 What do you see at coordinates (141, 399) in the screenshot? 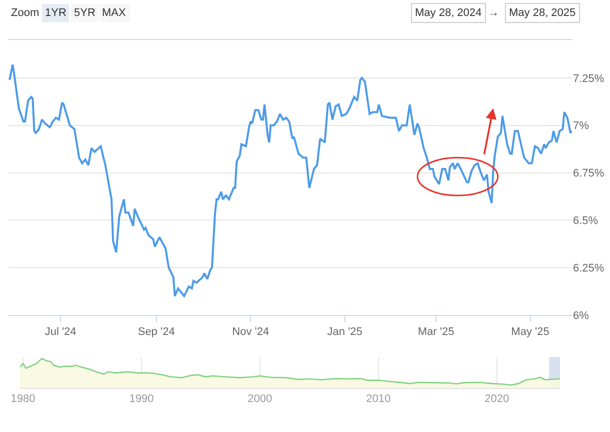
I see `x-tick-label: 1990` at bounding box center [141, 399].